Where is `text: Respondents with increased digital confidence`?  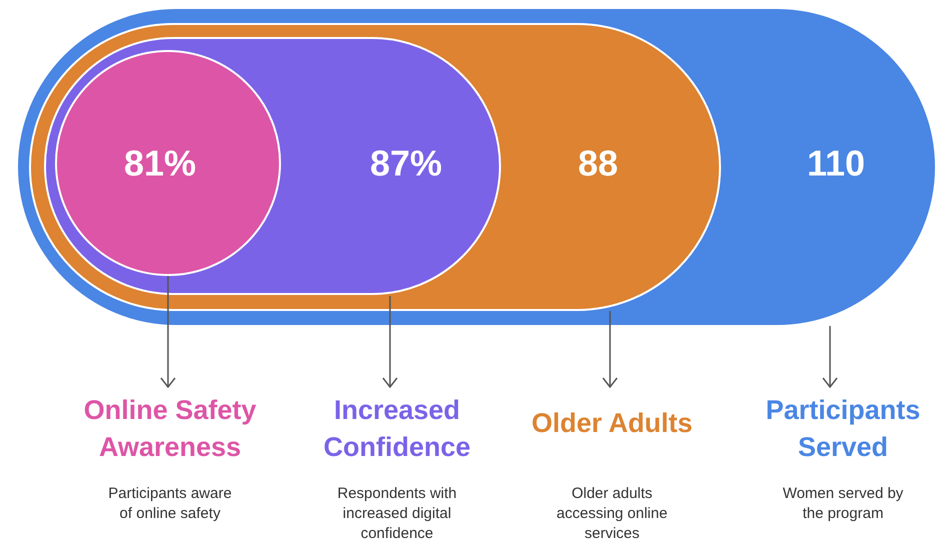 text: Respondents with increased digital confidence is located at coordinates (397, 513).